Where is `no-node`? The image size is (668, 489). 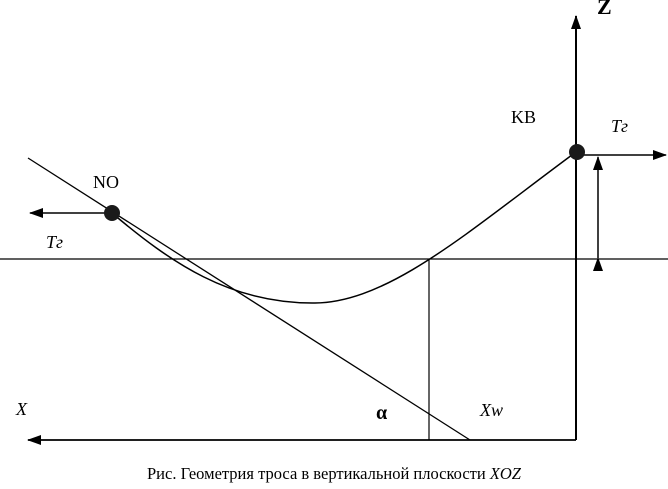 no-node is located at coordinates (112, 213).